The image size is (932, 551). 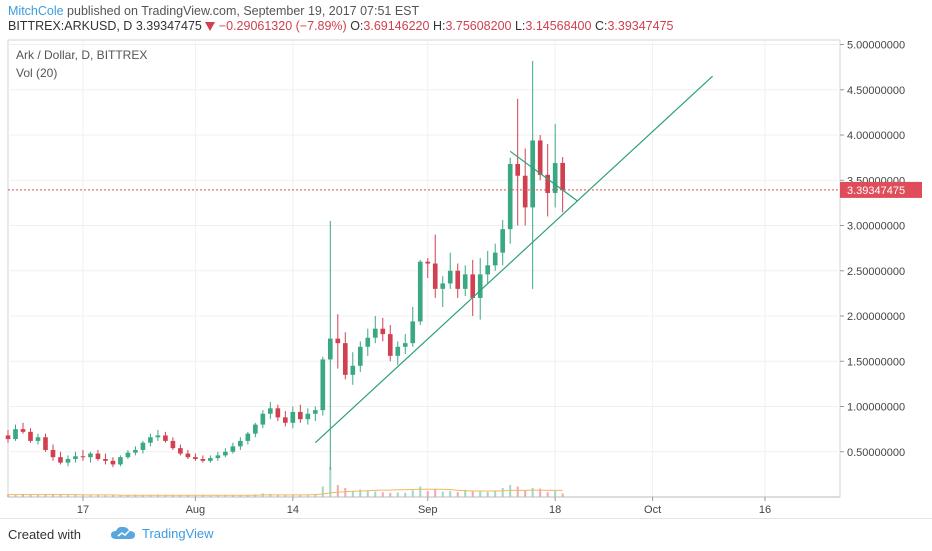 I want to click on tradingview-cloud-icon, so click(x=123, y=532).